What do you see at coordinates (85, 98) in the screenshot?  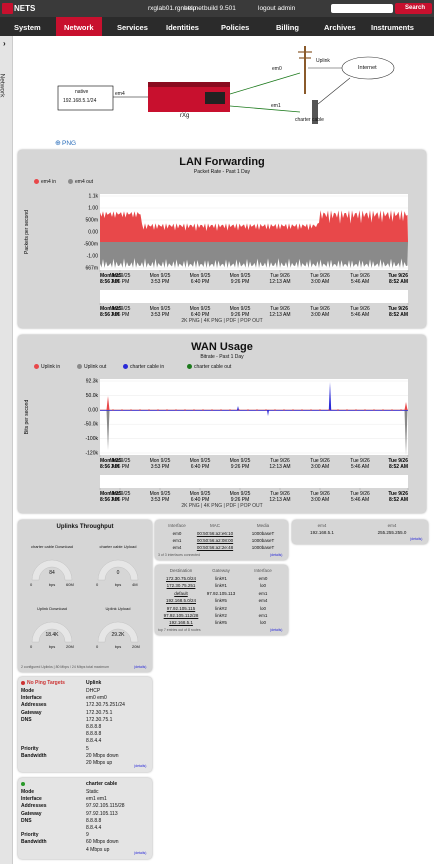 I see `native-box` at bounding box center [85, 98].